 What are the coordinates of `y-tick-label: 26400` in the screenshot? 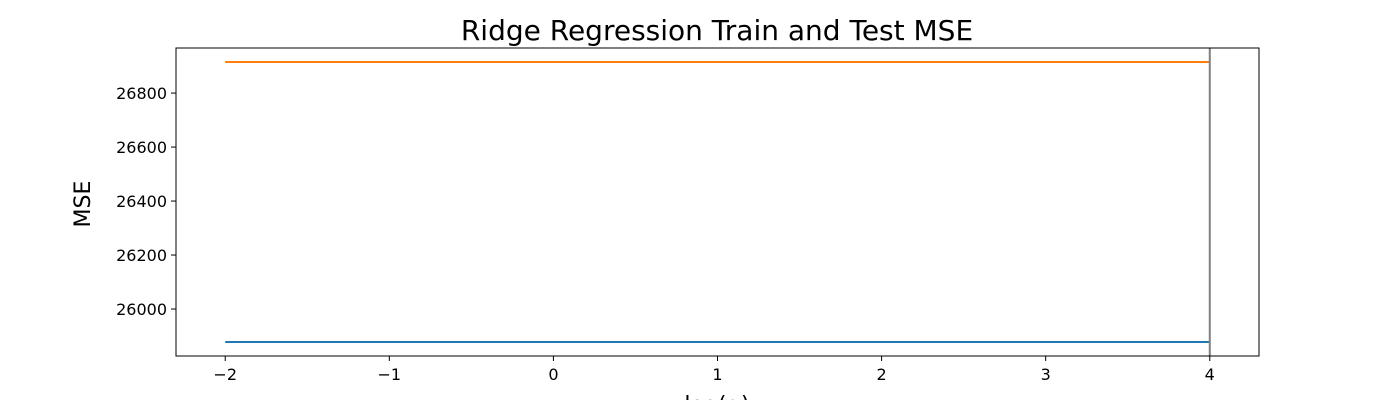 It's located at (141, 201).